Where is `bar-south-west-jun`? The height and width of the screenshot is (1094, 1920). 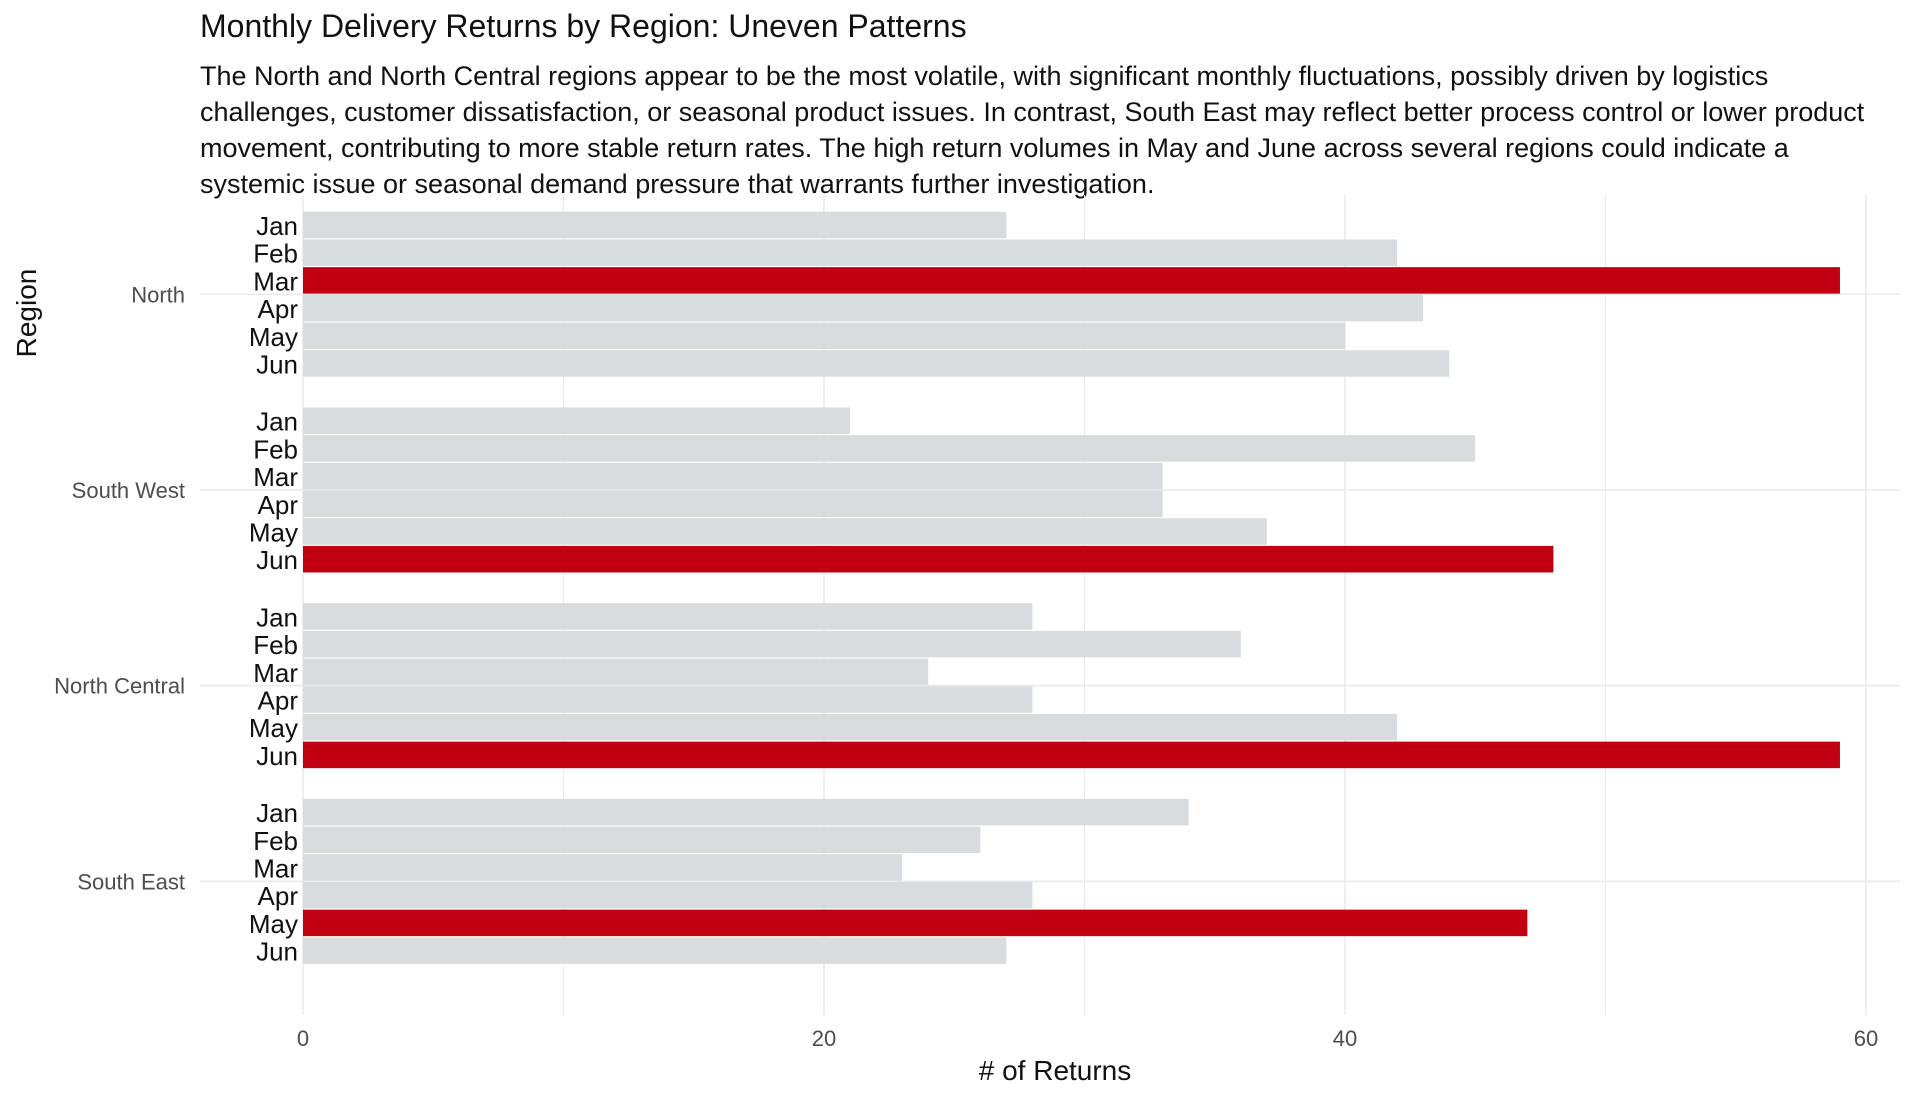
bar-south-west-jun is located at coordinates (928, 559).